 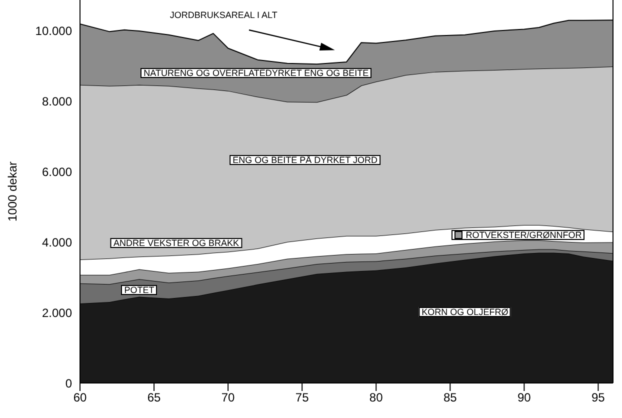 What do you see at coordinates (57, 242) in the screenshot?
I see `y-tick-label: 4.000` at bounding box center [57, 242].